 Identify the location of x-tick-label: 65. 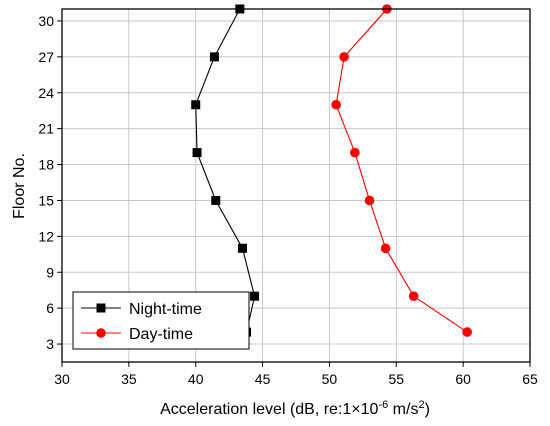
(530, 379).